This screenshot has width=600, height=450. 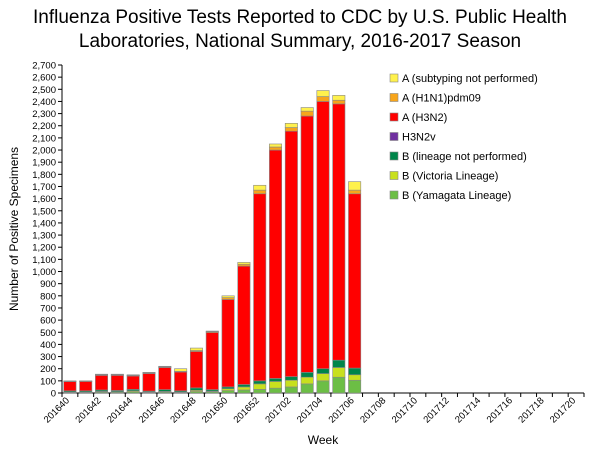 I want to click on x-tick-label: 201640, so click(x=57, y=410).